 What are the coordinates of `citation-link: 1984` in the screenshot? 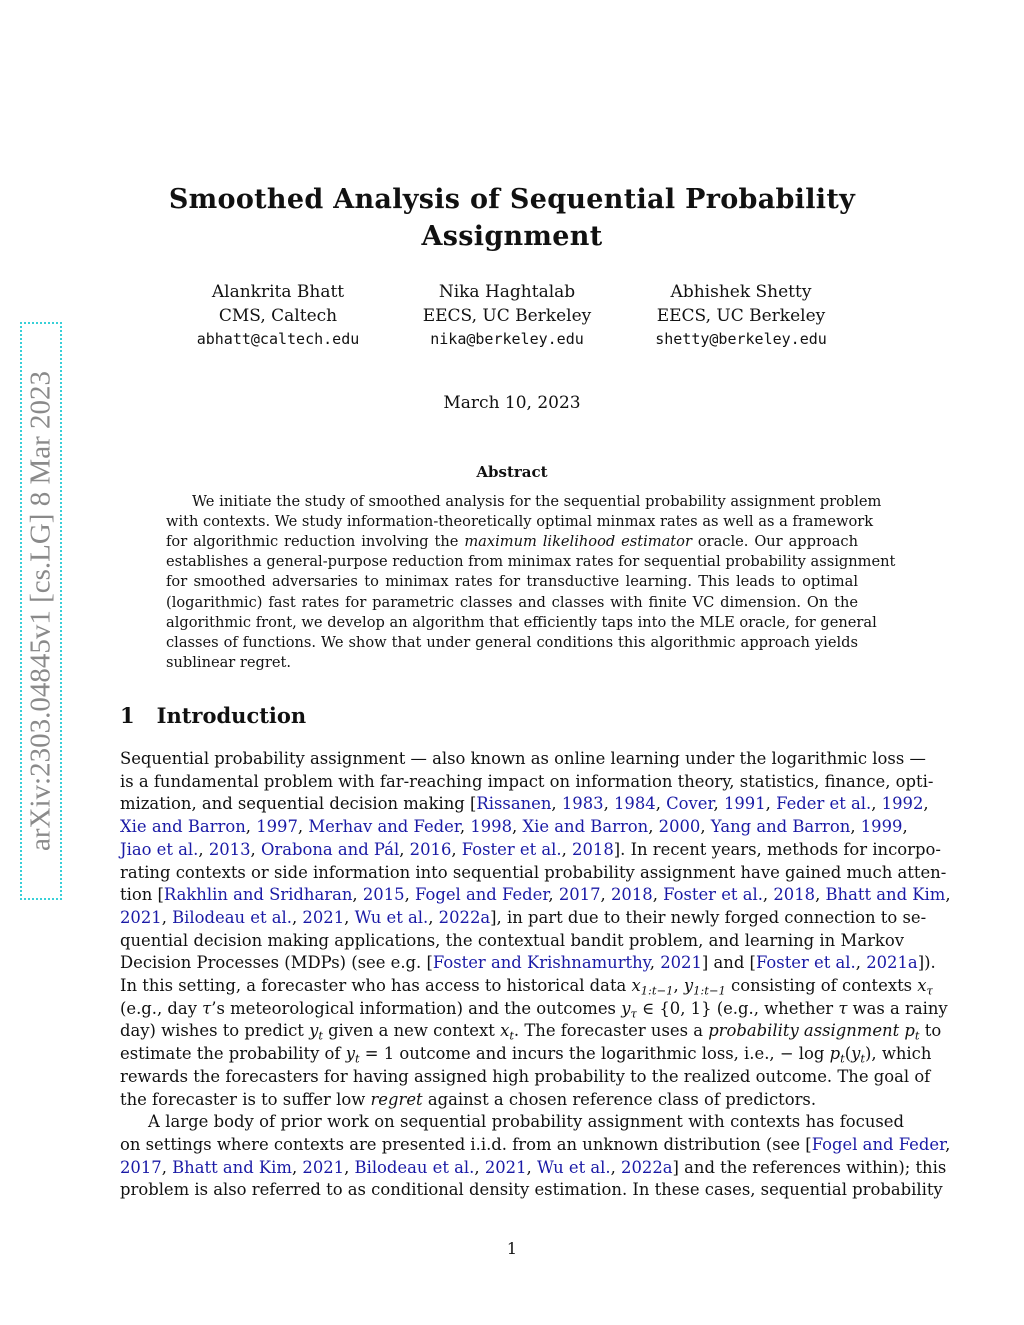 It's located at (634, 804).